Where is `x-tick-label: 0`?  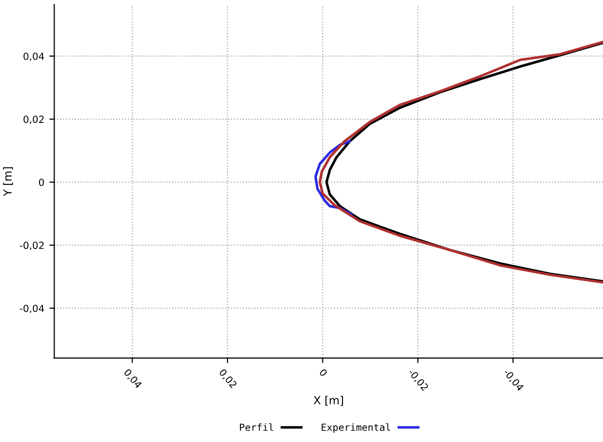
x-tick-label: 0 is located at coordinates (323, 372).